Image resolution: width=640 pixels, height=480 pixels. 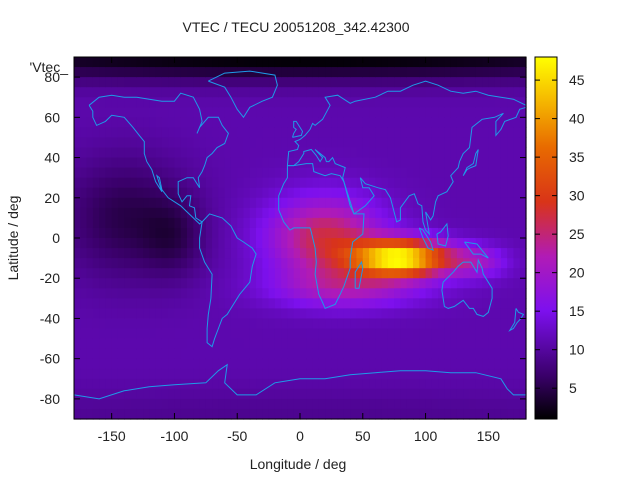 What do you see at coordinates (577, 311) in the screenshot?
I see `colorbar-tick-label: 15` at bounding box center [577, 311].